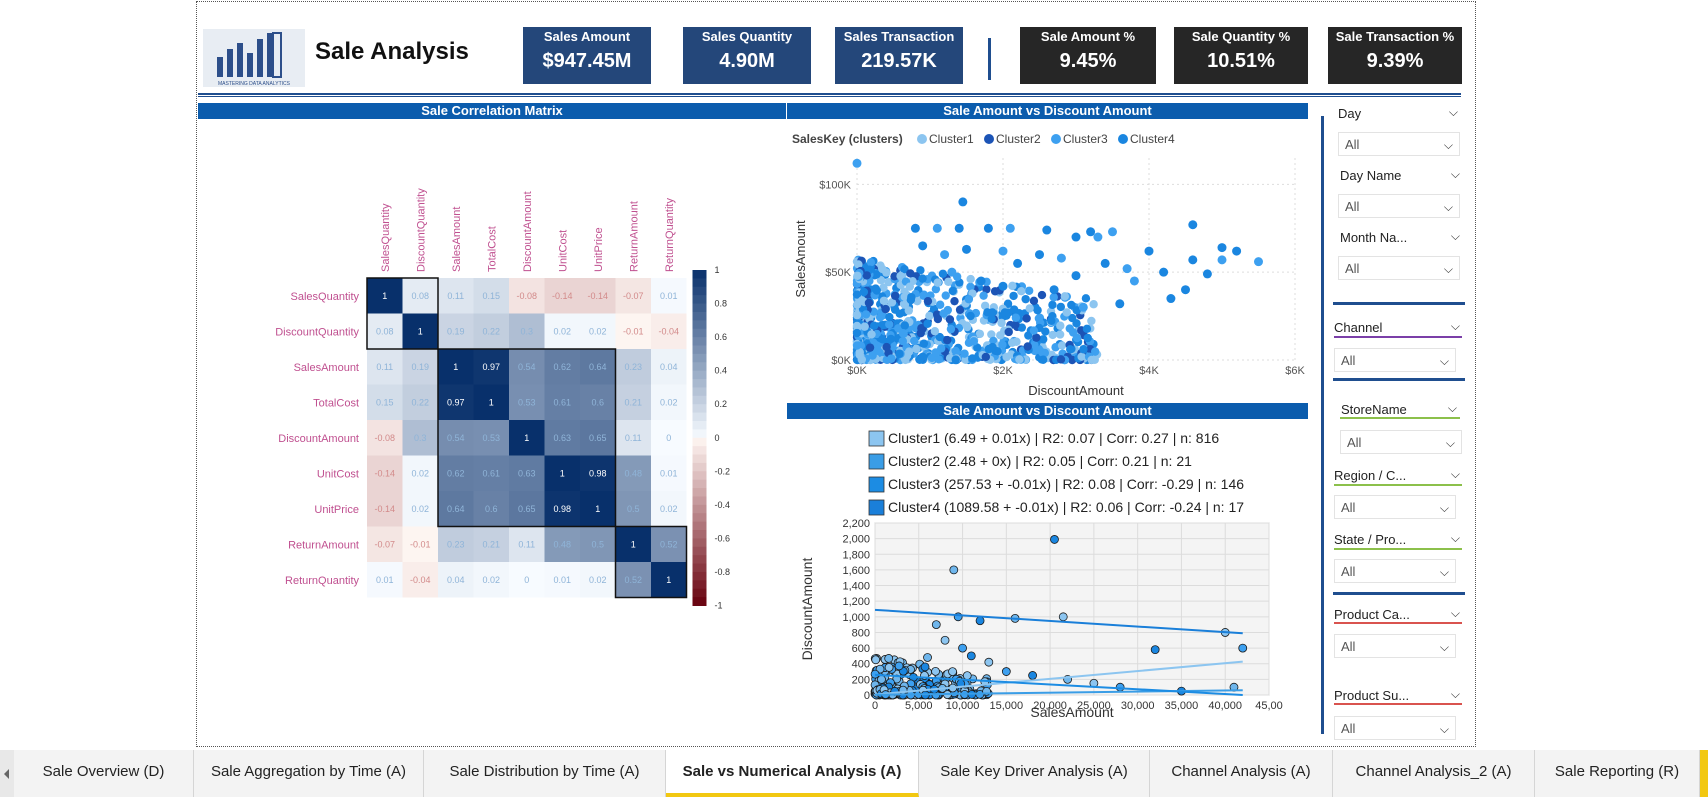  What do you see at coordinates (1398, 539) in the screenshot?
I see `slicer-state-title: State / Pro... ⌵` at bounding box center [1398, 539].